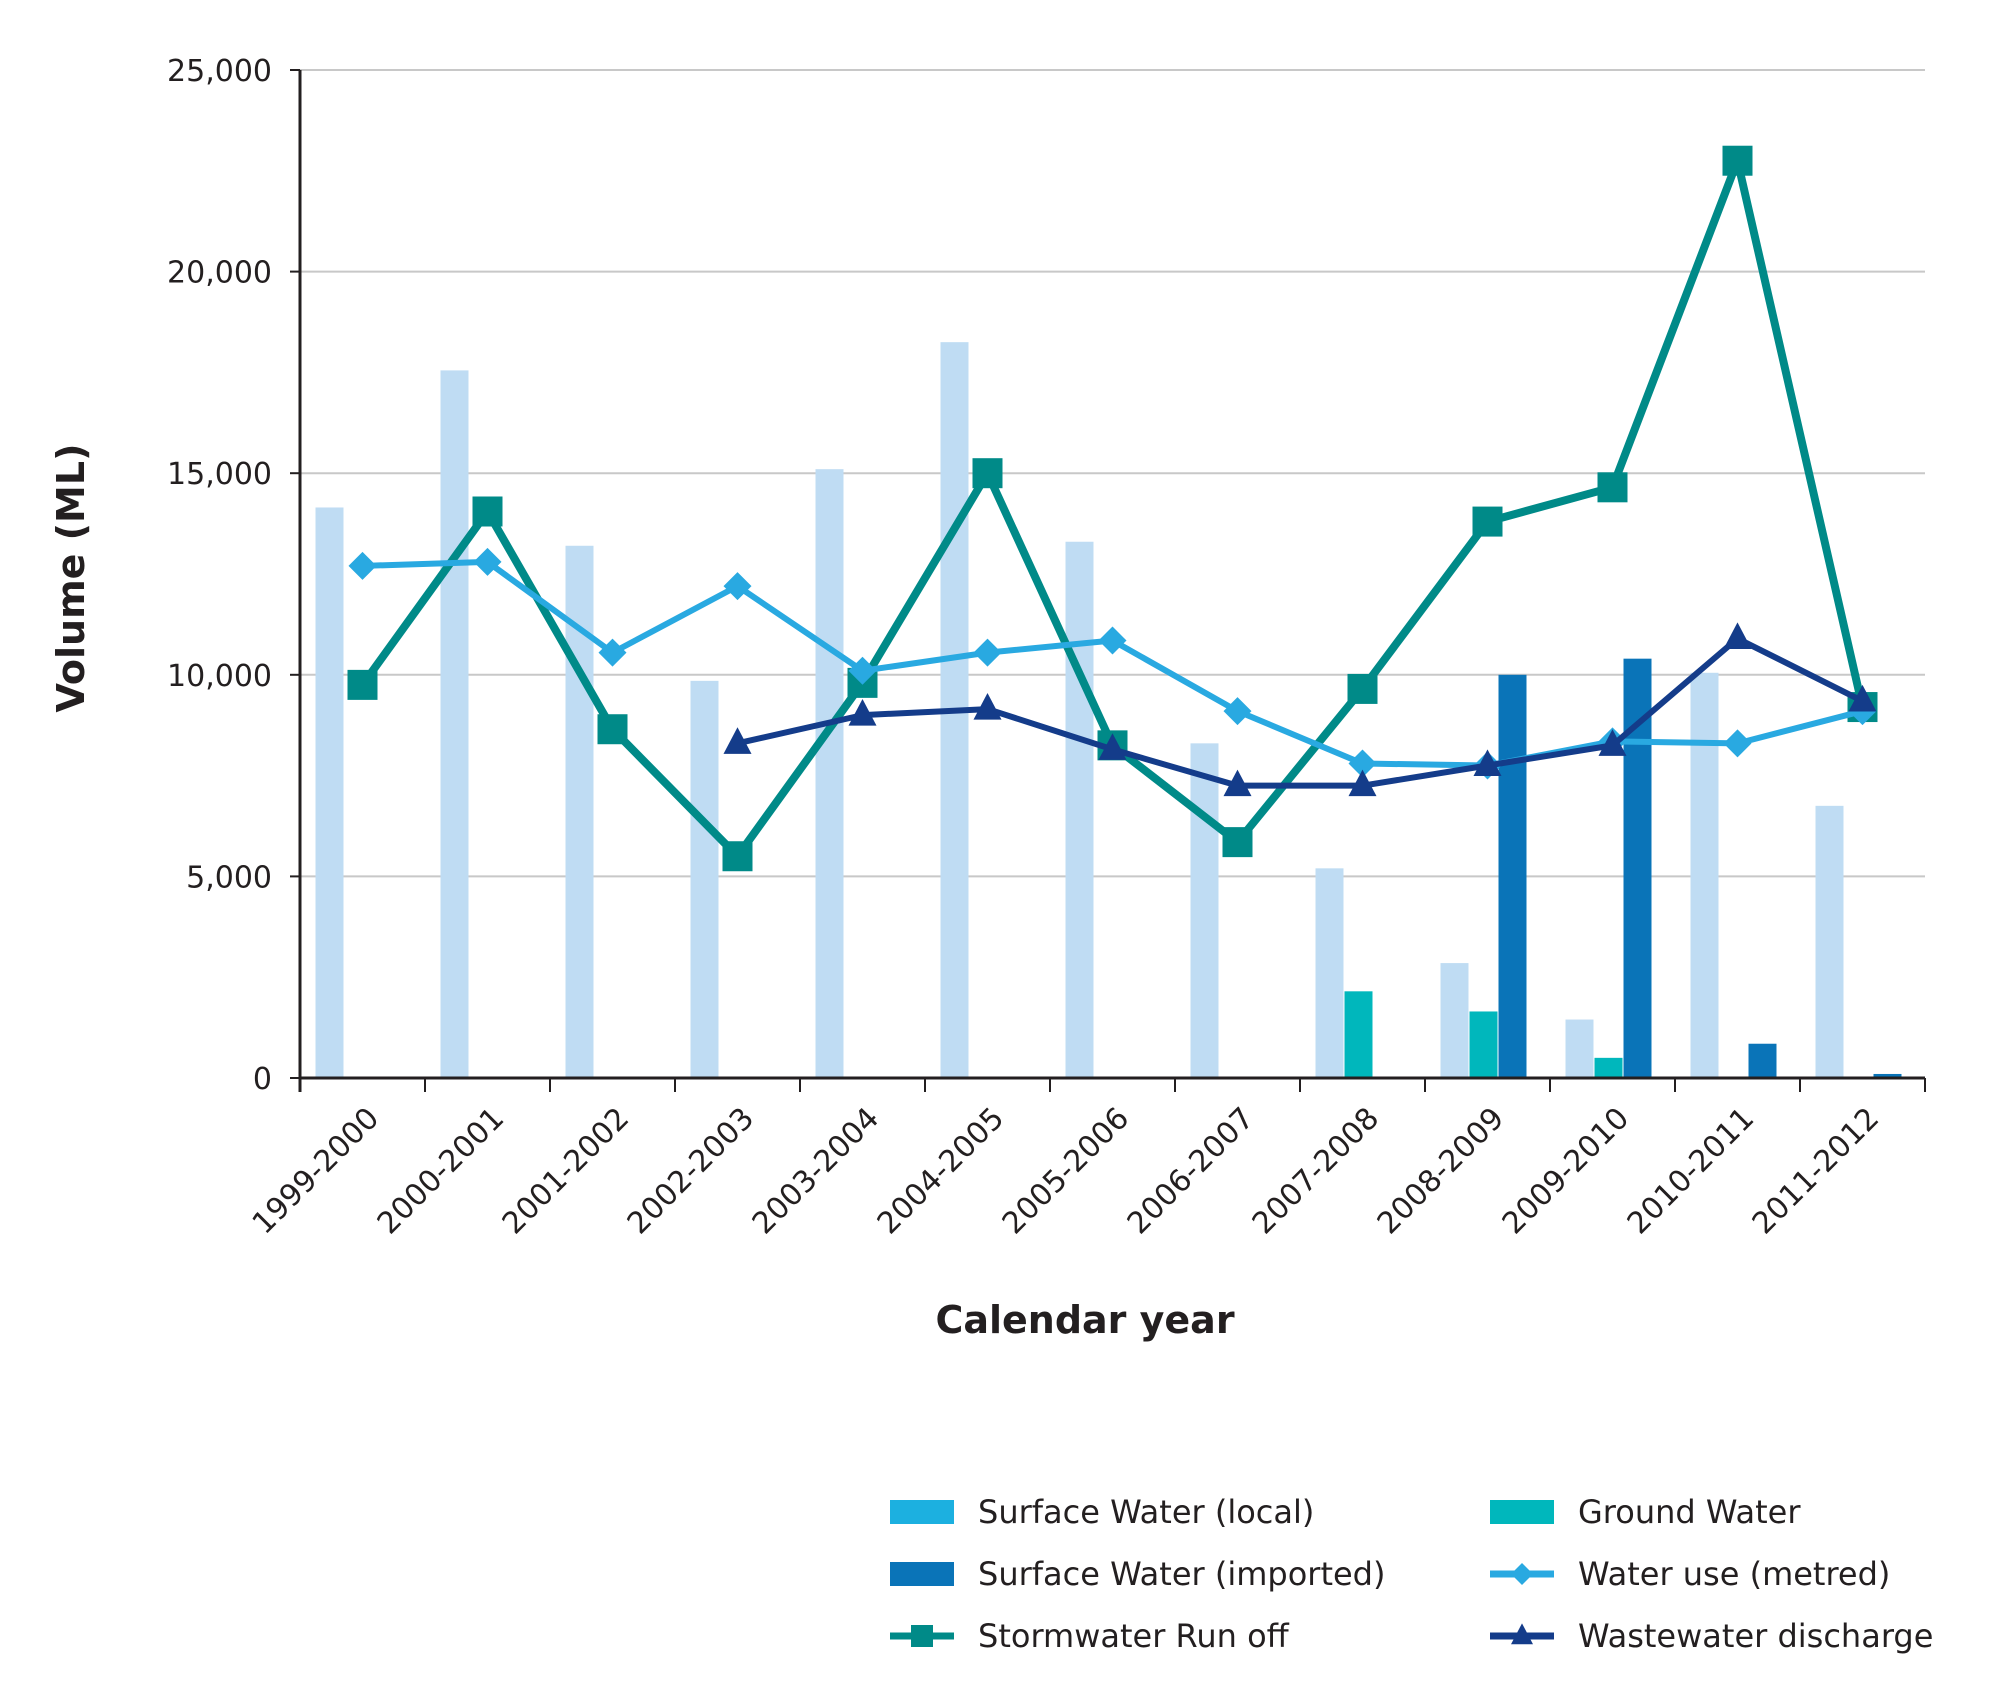  What do you see at coordinates (229, 877) in the screenshot?
I see `y-tick-label: 5,000` at bounding box center [229, 877].